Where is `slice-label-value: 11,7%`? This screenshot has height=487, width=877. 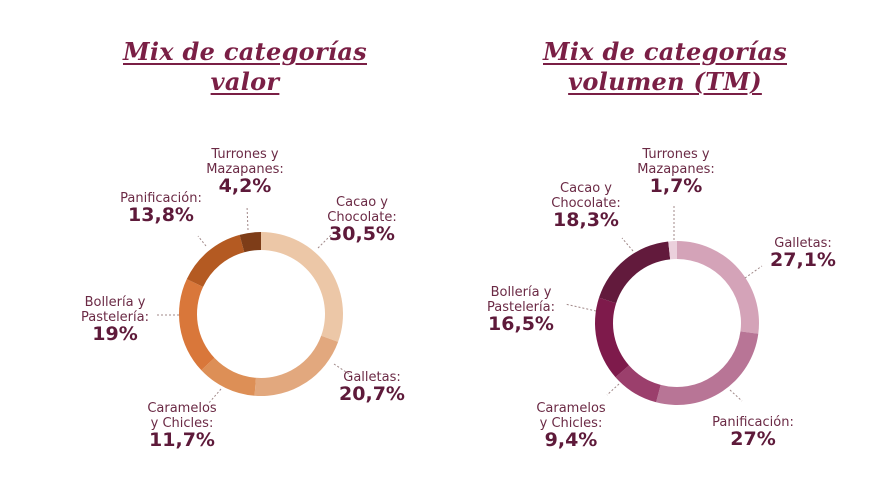 slice-label-value: 11,7% is located at coordinates (182, 440).